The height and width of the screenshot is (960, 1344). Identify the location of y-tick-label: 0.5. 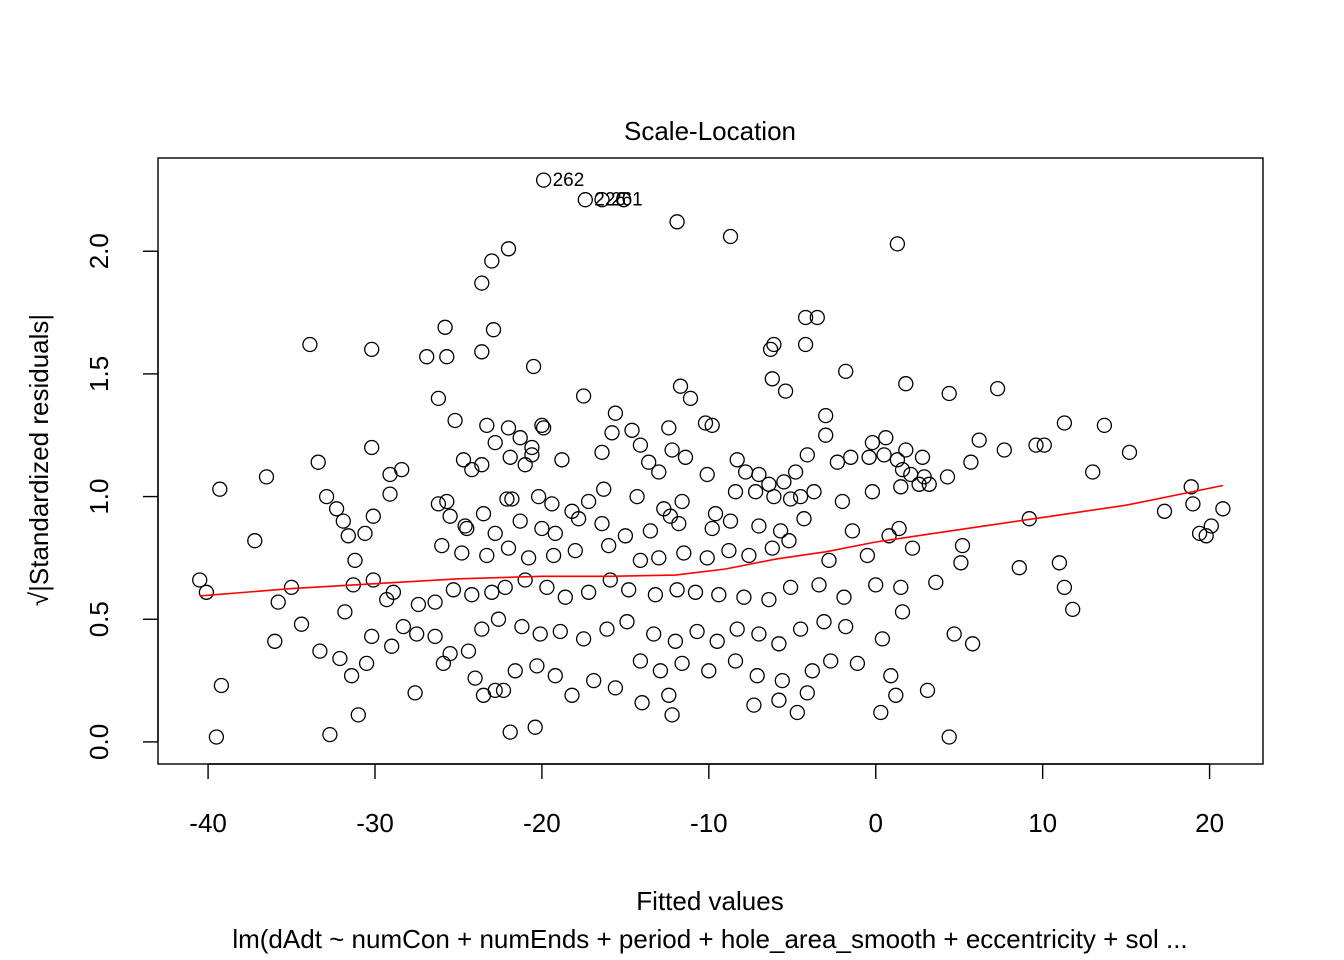
(99, 619).